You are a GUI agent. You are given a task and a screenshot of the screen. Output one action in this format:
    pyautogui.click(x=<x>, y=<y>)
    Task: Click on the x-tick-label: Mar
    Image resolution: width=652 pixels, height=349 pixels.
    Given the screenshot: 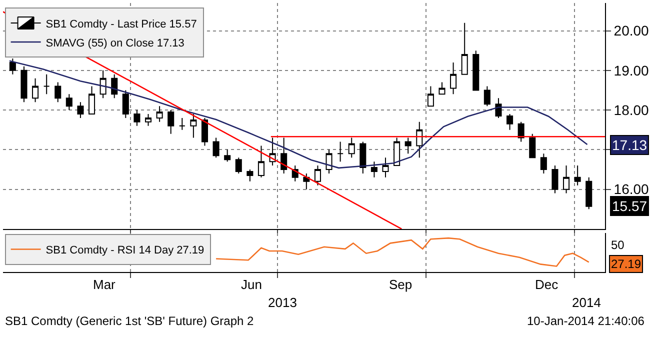 What is the action you would take?
    pyautogui.click(x=104, y=284)
    